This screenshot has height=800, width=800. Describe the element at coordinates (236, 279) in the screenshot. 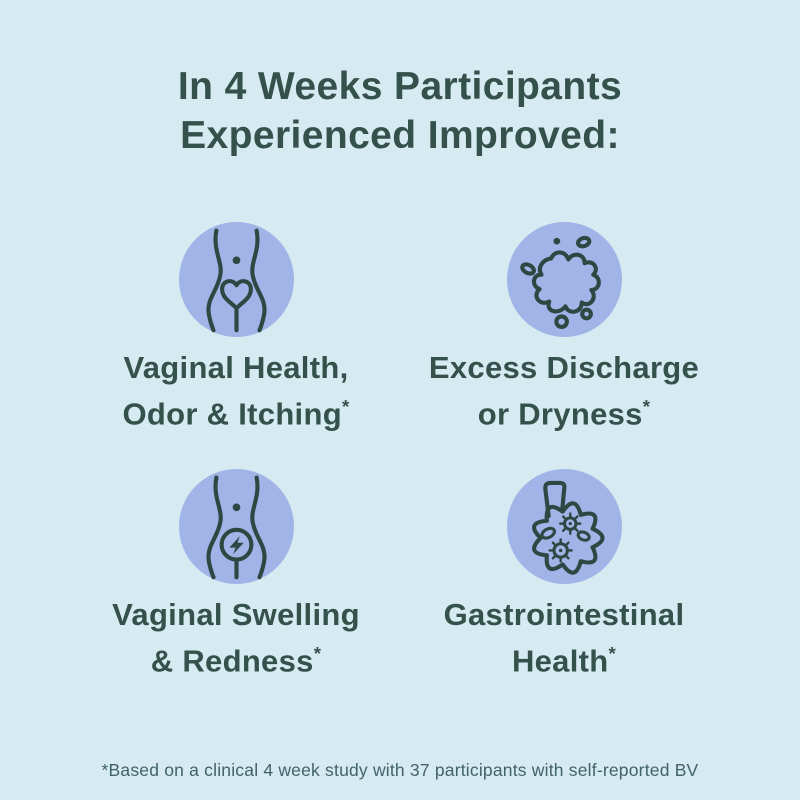

I see `female-body-heart-icon` at that location.